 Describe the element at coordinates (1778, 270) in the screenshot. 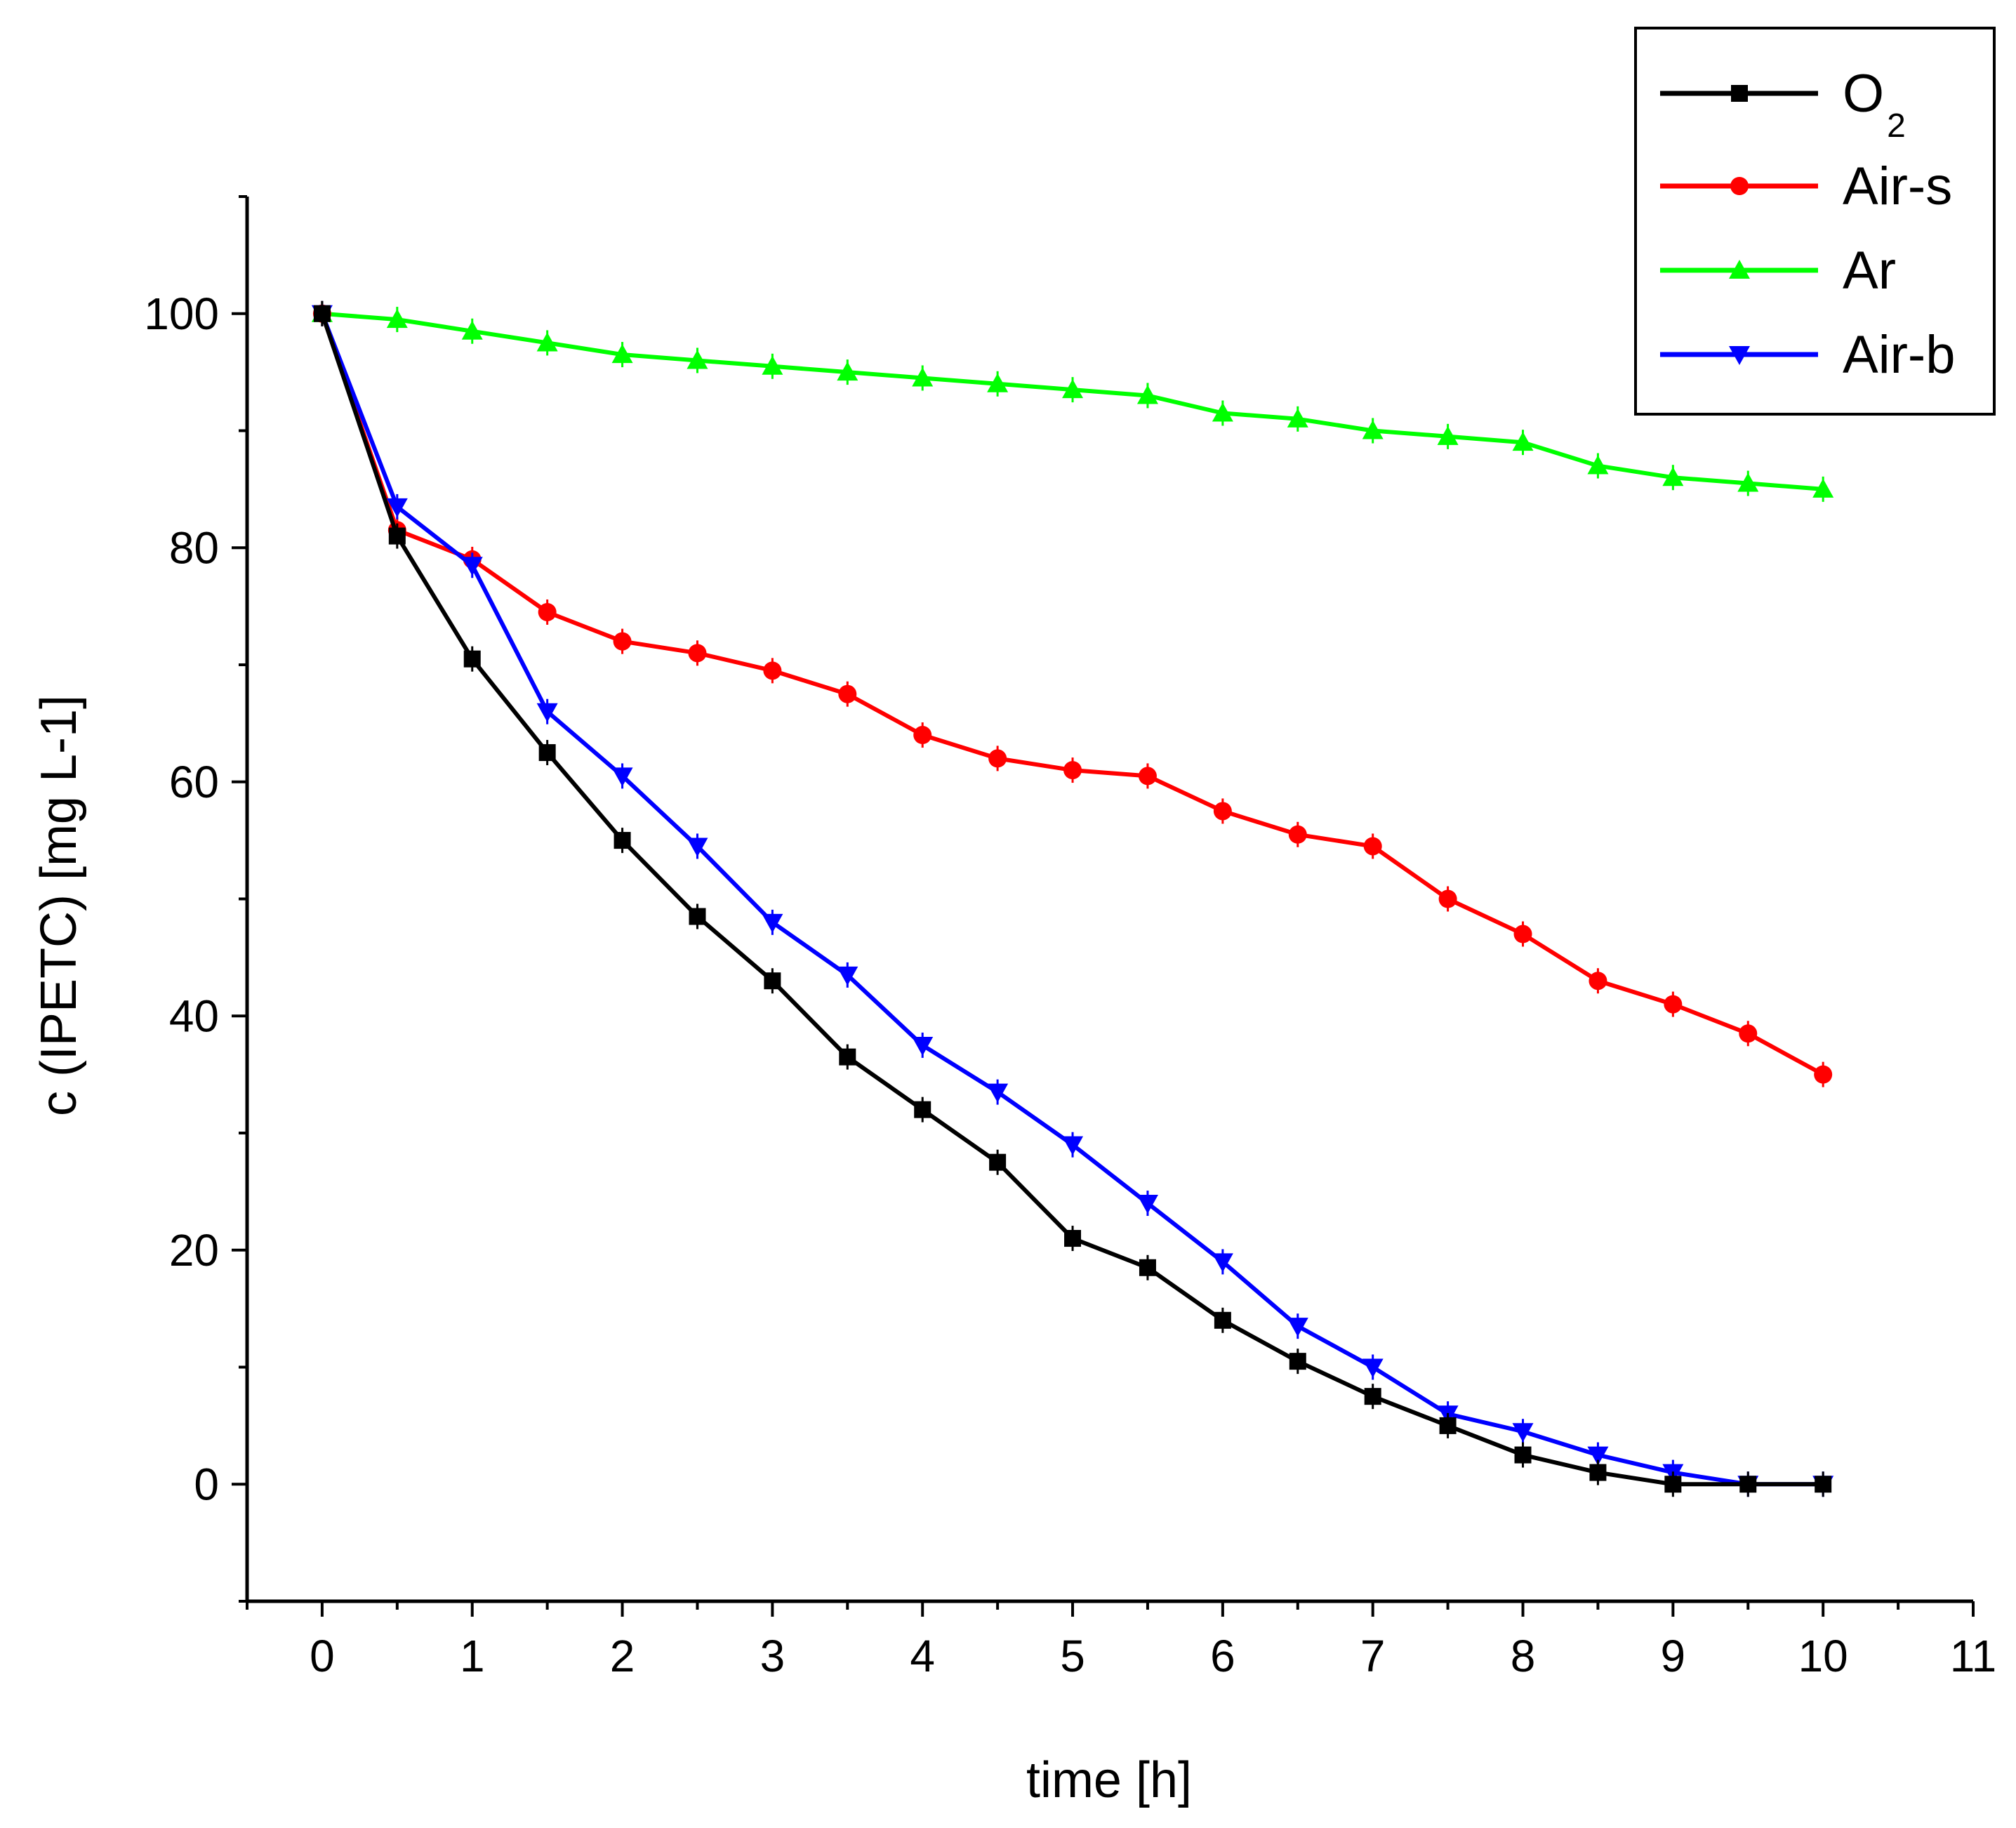

I see `legend-entry-ar: Ar` at that location.